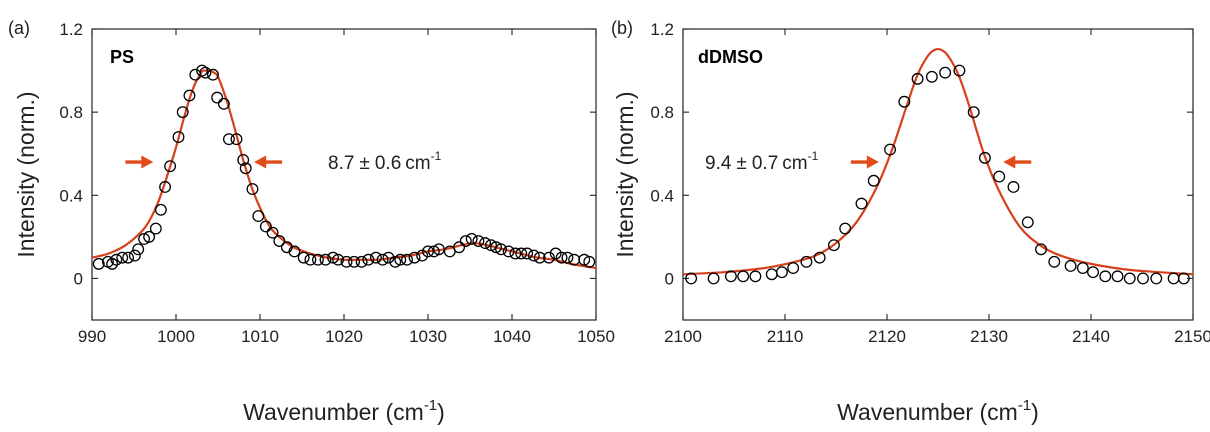  Describe the element at coordinates (385, 161) in the screenshot. I see `linewidth-annotation: 8.7 ±0.6 cm-1` at that location.